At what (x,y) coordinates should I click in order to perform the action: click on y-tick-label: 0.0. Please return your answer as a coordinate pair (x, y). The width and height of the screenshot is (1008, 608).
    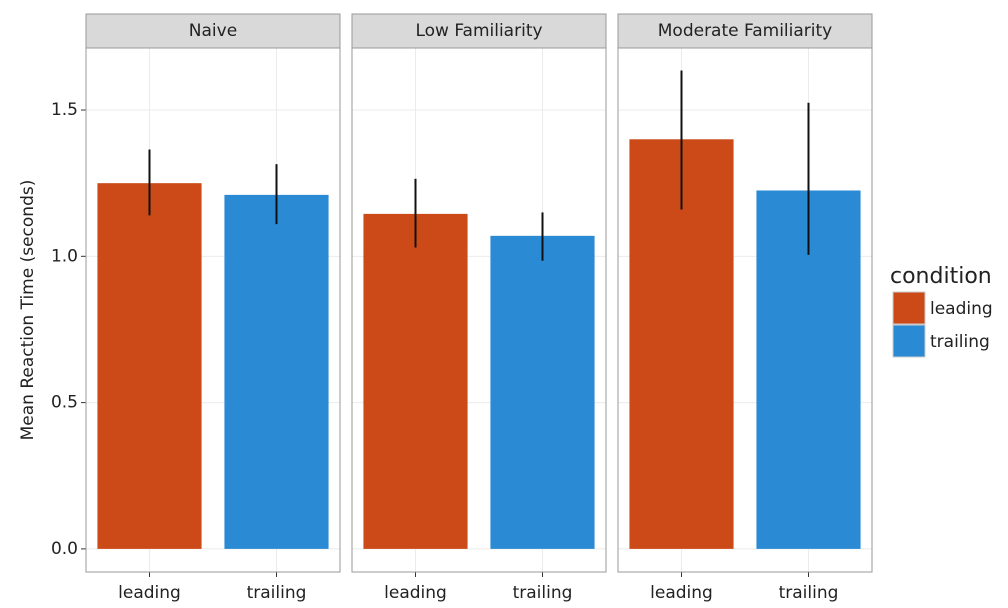
    Looking at the image, I should click on (64, 549).